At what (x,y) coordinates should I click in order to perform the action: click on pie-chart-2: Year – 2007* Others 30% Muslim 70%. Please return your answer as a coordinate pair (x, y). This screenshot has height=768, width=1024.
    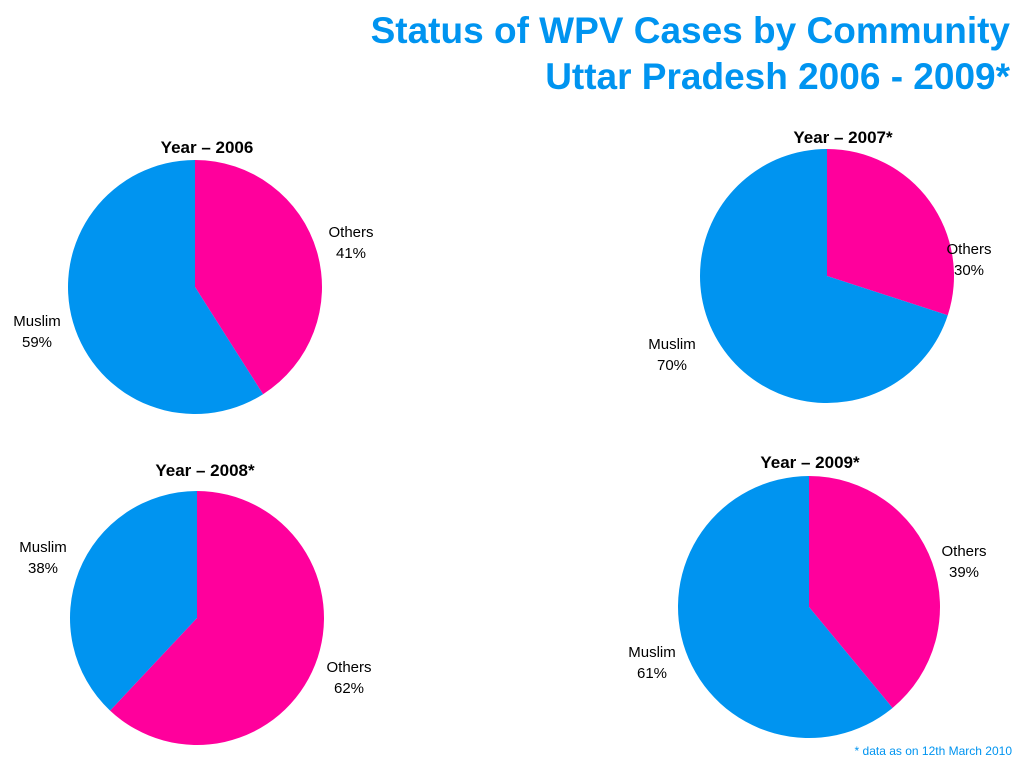
    Looking at the image, I should click on (820, 266).